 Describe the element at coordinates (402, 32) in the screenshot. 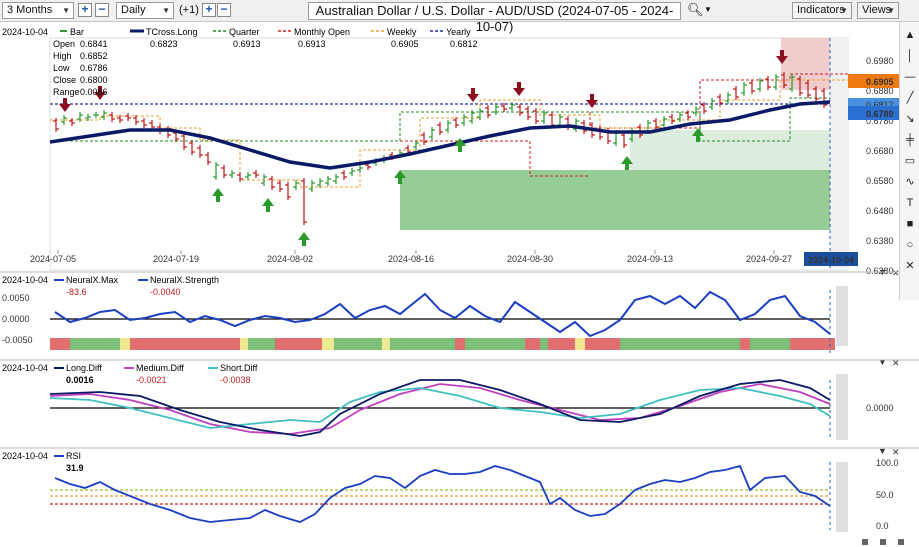

I see `legend-name: Weekly` at that location.